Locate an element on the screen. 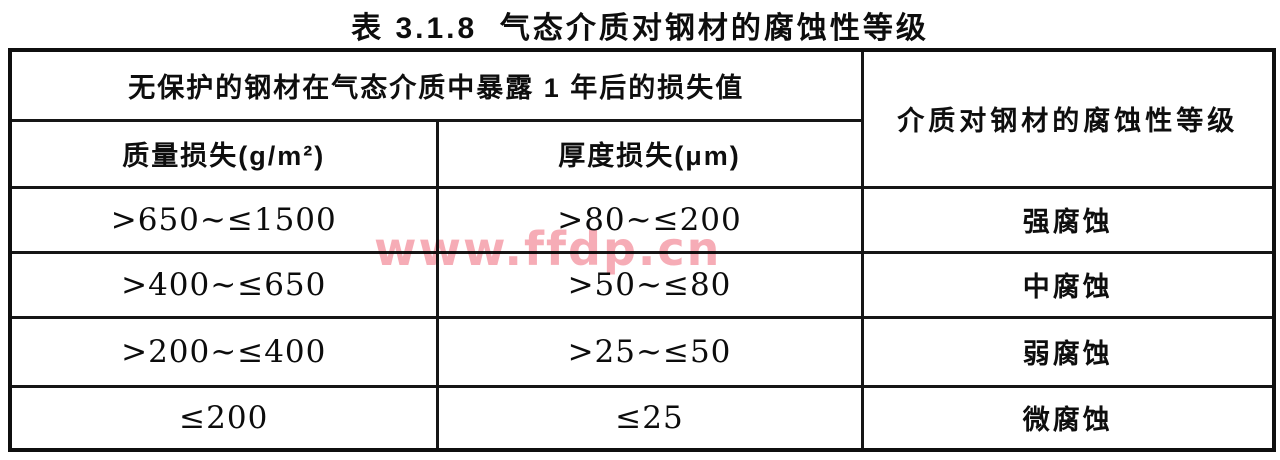 This screenshot has height=460, width=1280. grade-value: 强腐蚀 is located at coordinates (1068, 219).